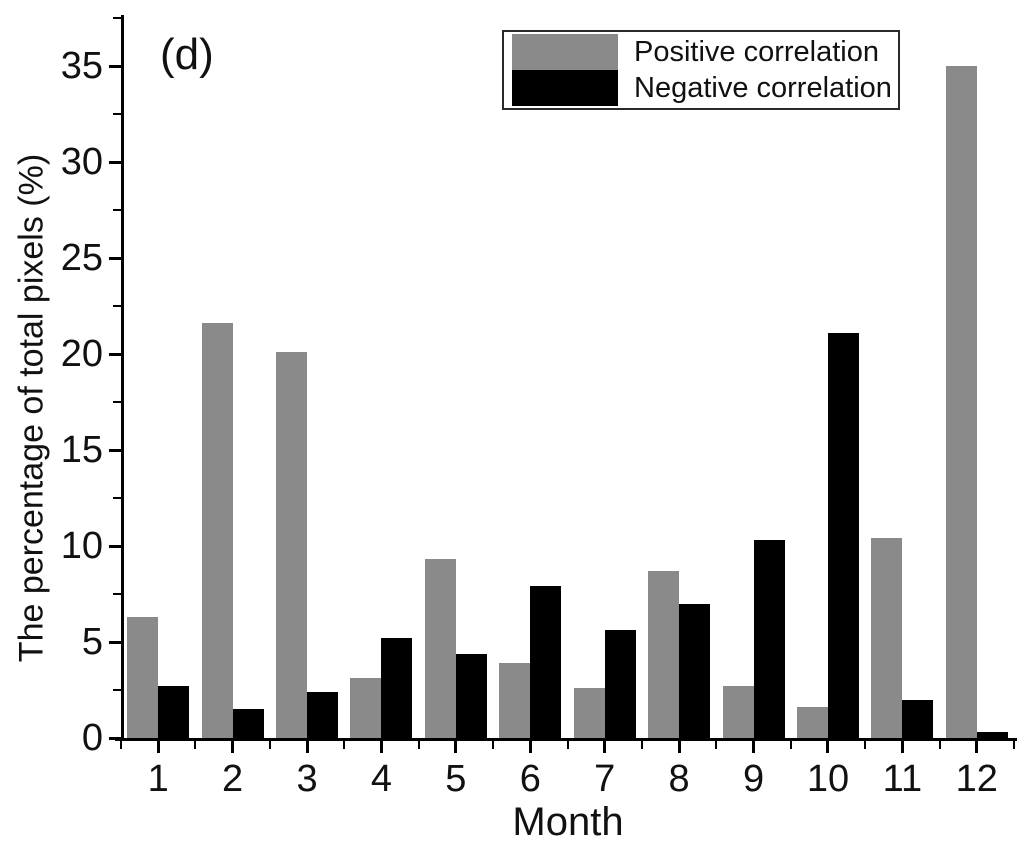 This screenshot has height=862, width=1024. I want to click on x-axis-title: Month, so click(568, 822).